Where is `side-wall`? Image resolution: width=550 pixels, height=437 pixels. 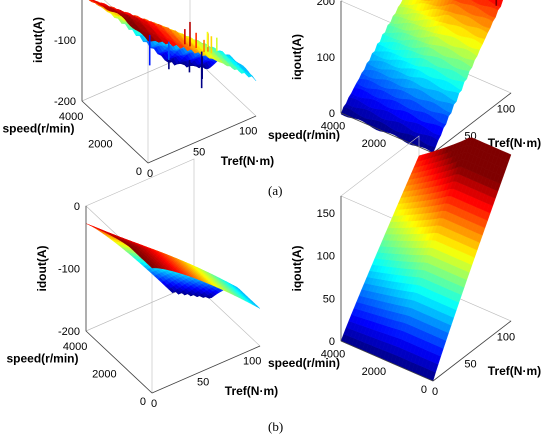 side-wall is located at coordinates (119, 299).